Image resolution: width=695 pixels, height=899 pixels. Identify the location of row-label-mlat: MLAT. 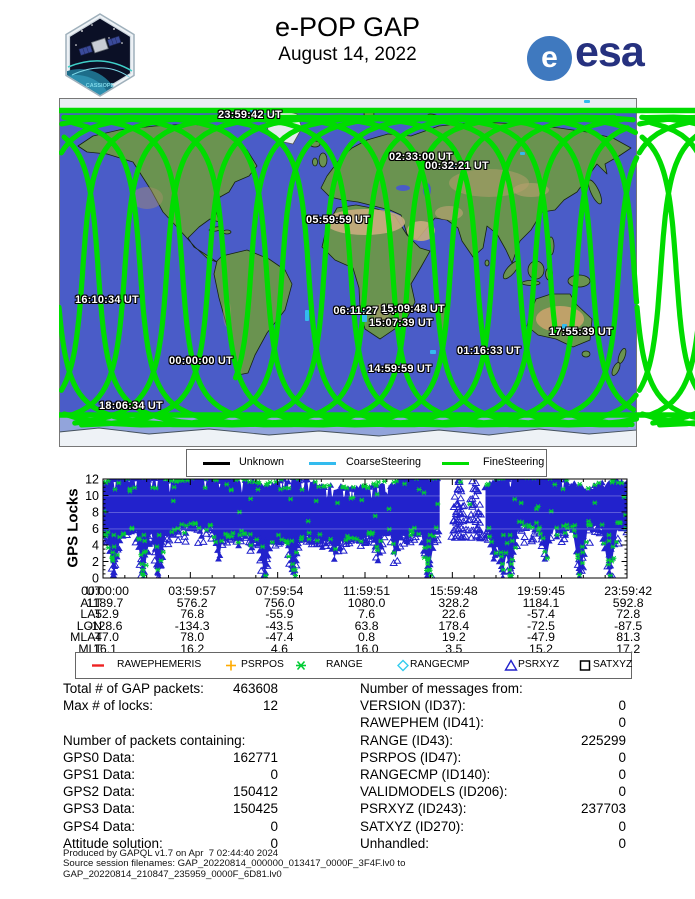
(86, 637).